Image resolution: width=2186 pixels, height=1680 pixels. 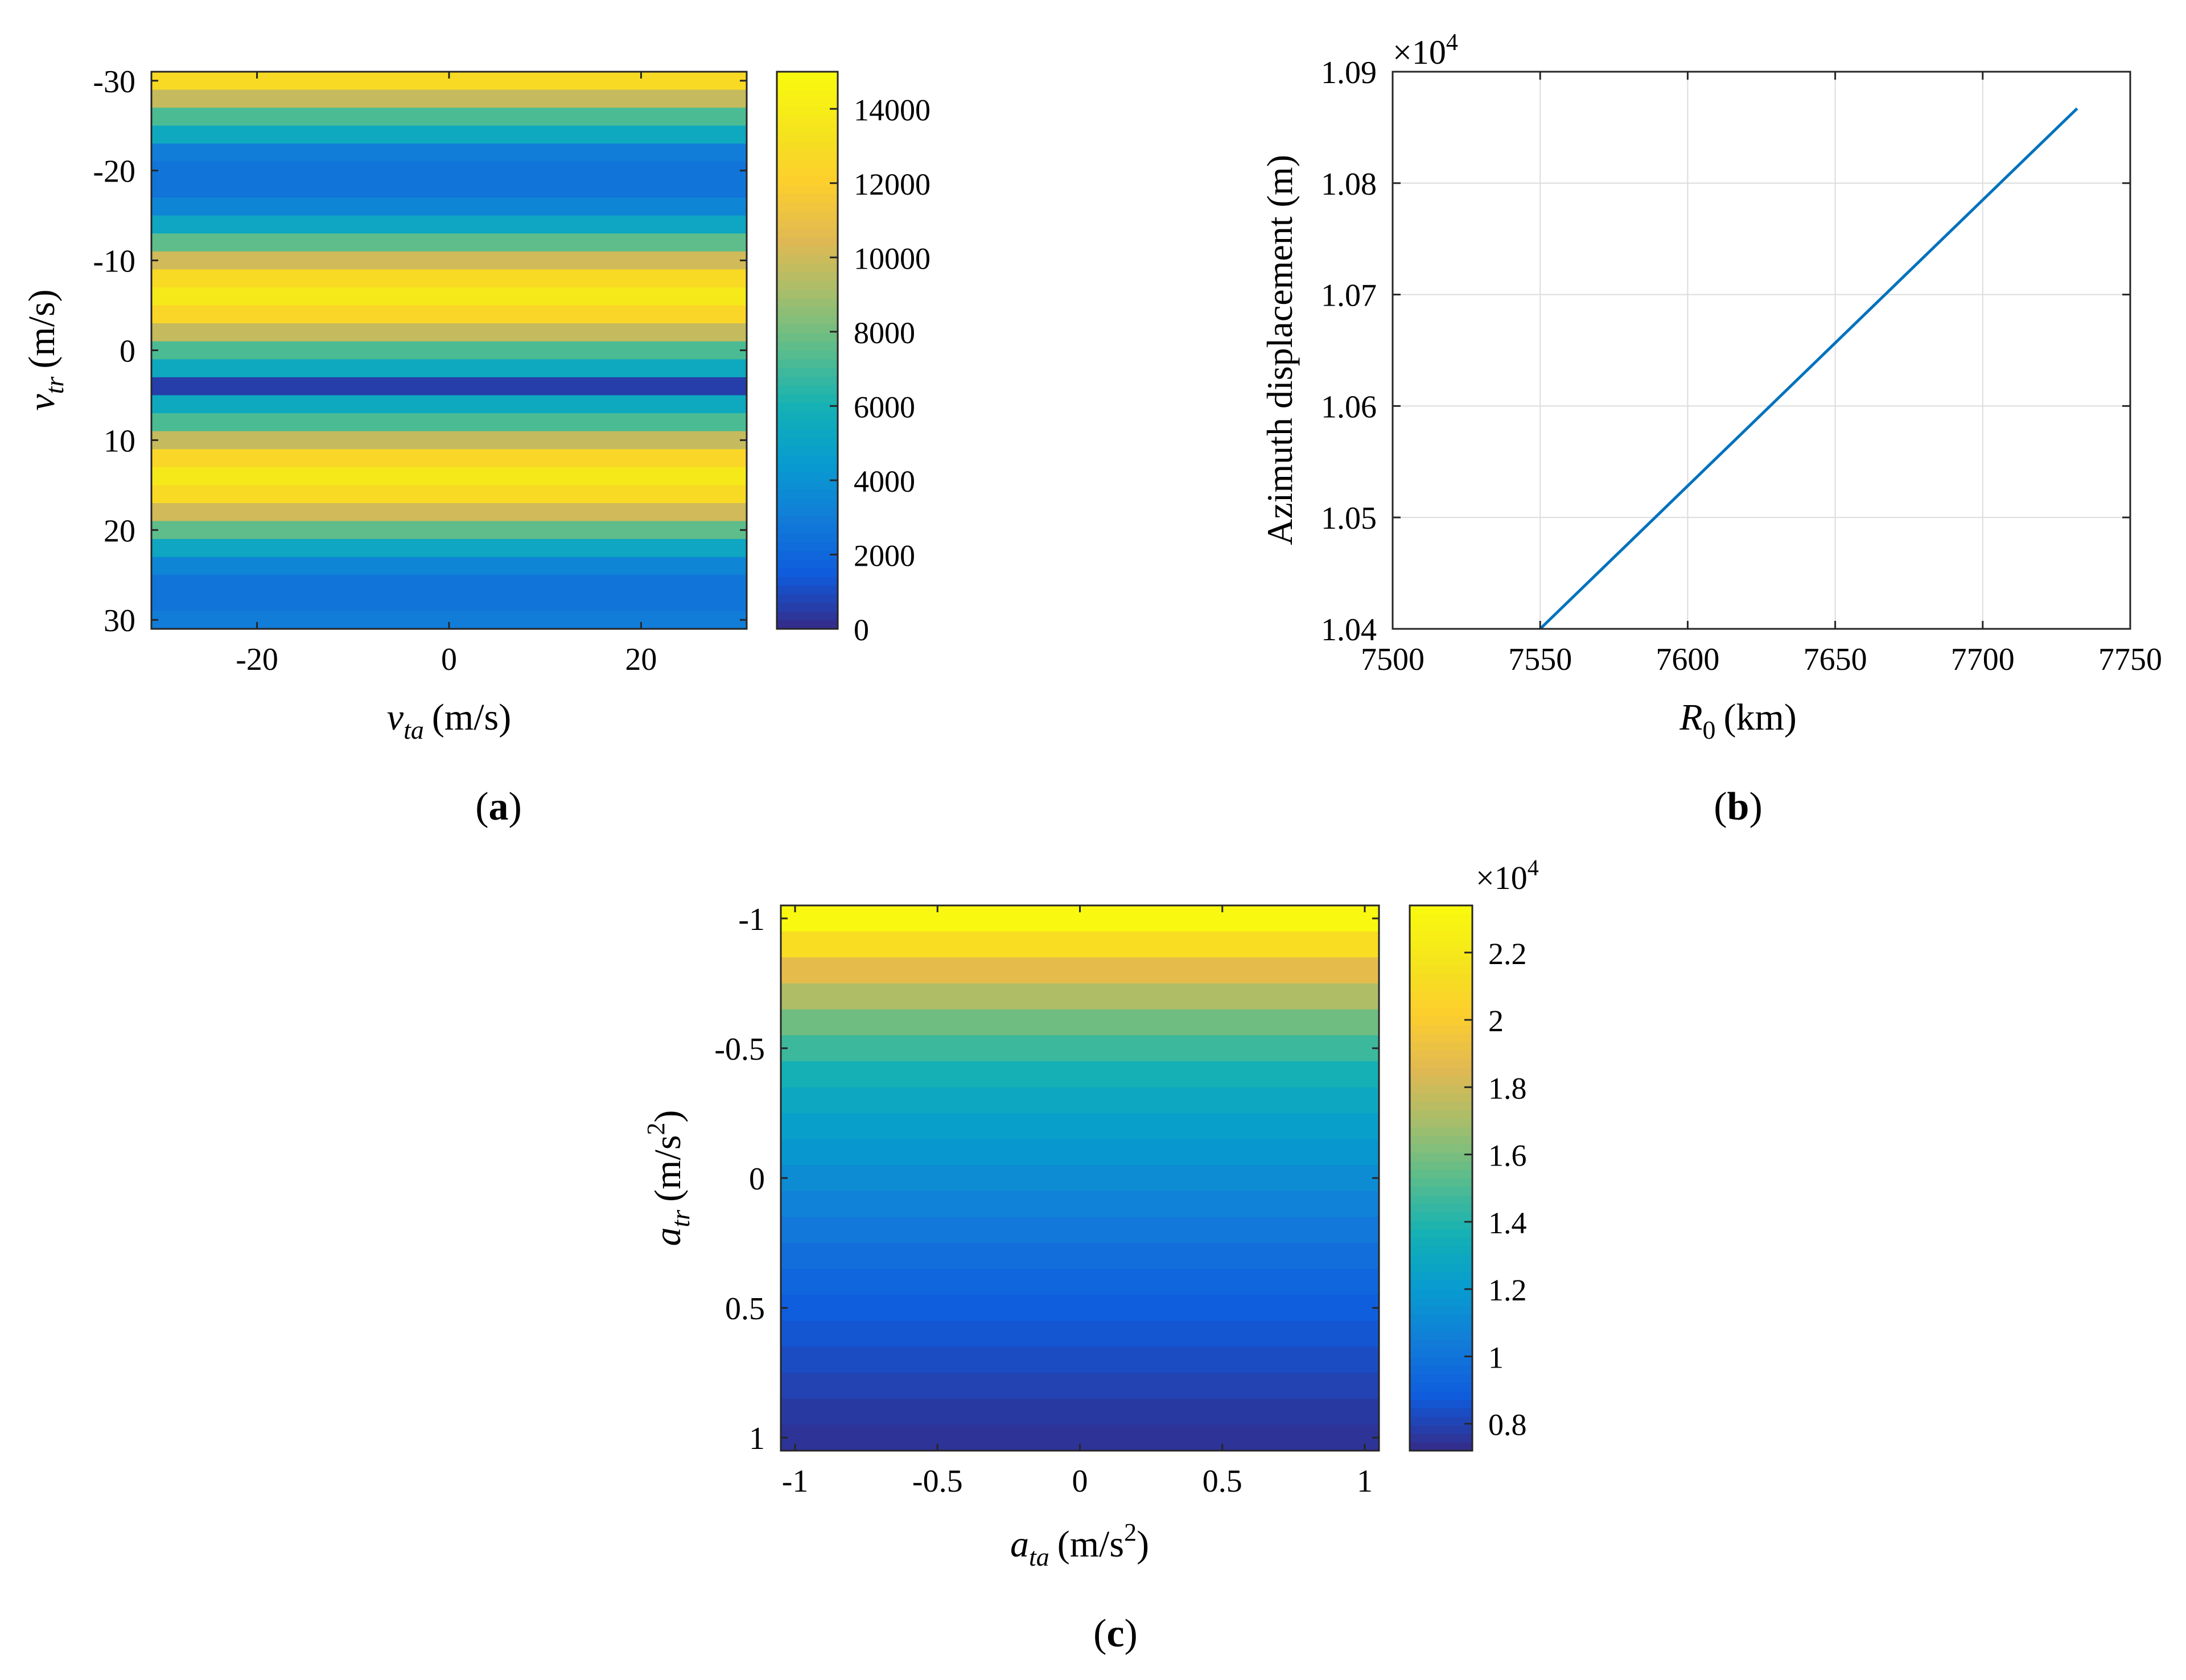 I want to click on panel-c-y-ticks: -1 -0.5 0 0.5 1, so click(x=1046, y=1179).